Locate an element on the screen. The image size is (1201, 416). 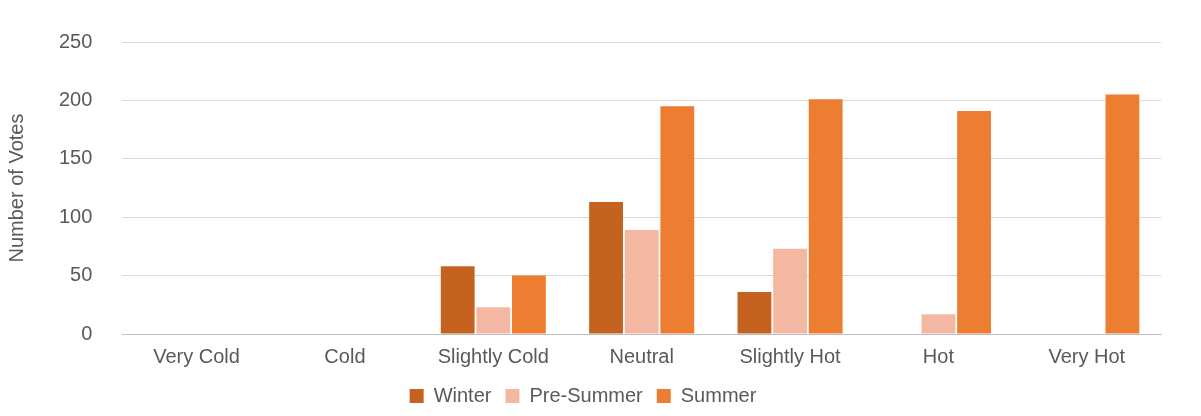
y-tick-label: 0 is located at coordinates (87, 332).